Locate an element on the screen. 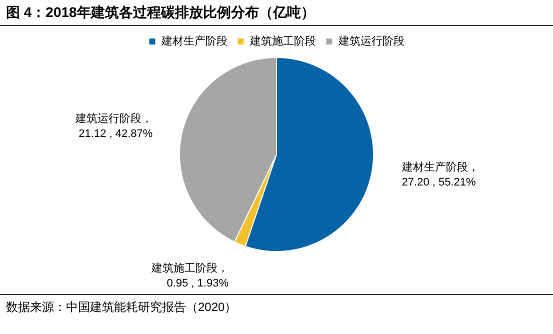 The width and height of the screenshot is (553, 334). chart-title: 图 4：2018年建筑各过程碳排放比例分布（亿吨） is located at coordinates (276, 13).